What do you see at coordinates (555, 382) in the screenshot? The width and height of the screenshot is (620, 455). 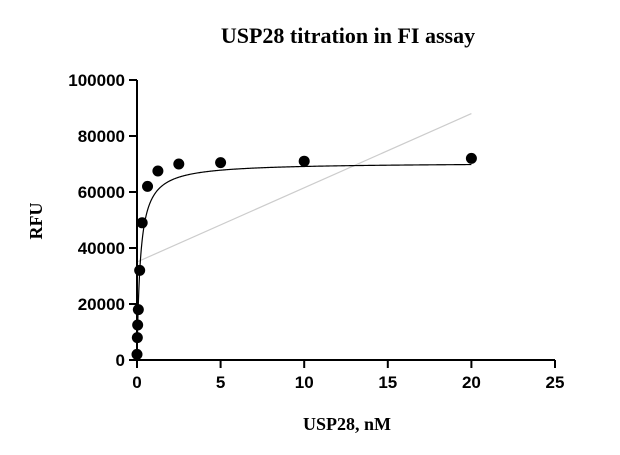 I see `x-tick-label: 25` at bounding box center [555, 382].